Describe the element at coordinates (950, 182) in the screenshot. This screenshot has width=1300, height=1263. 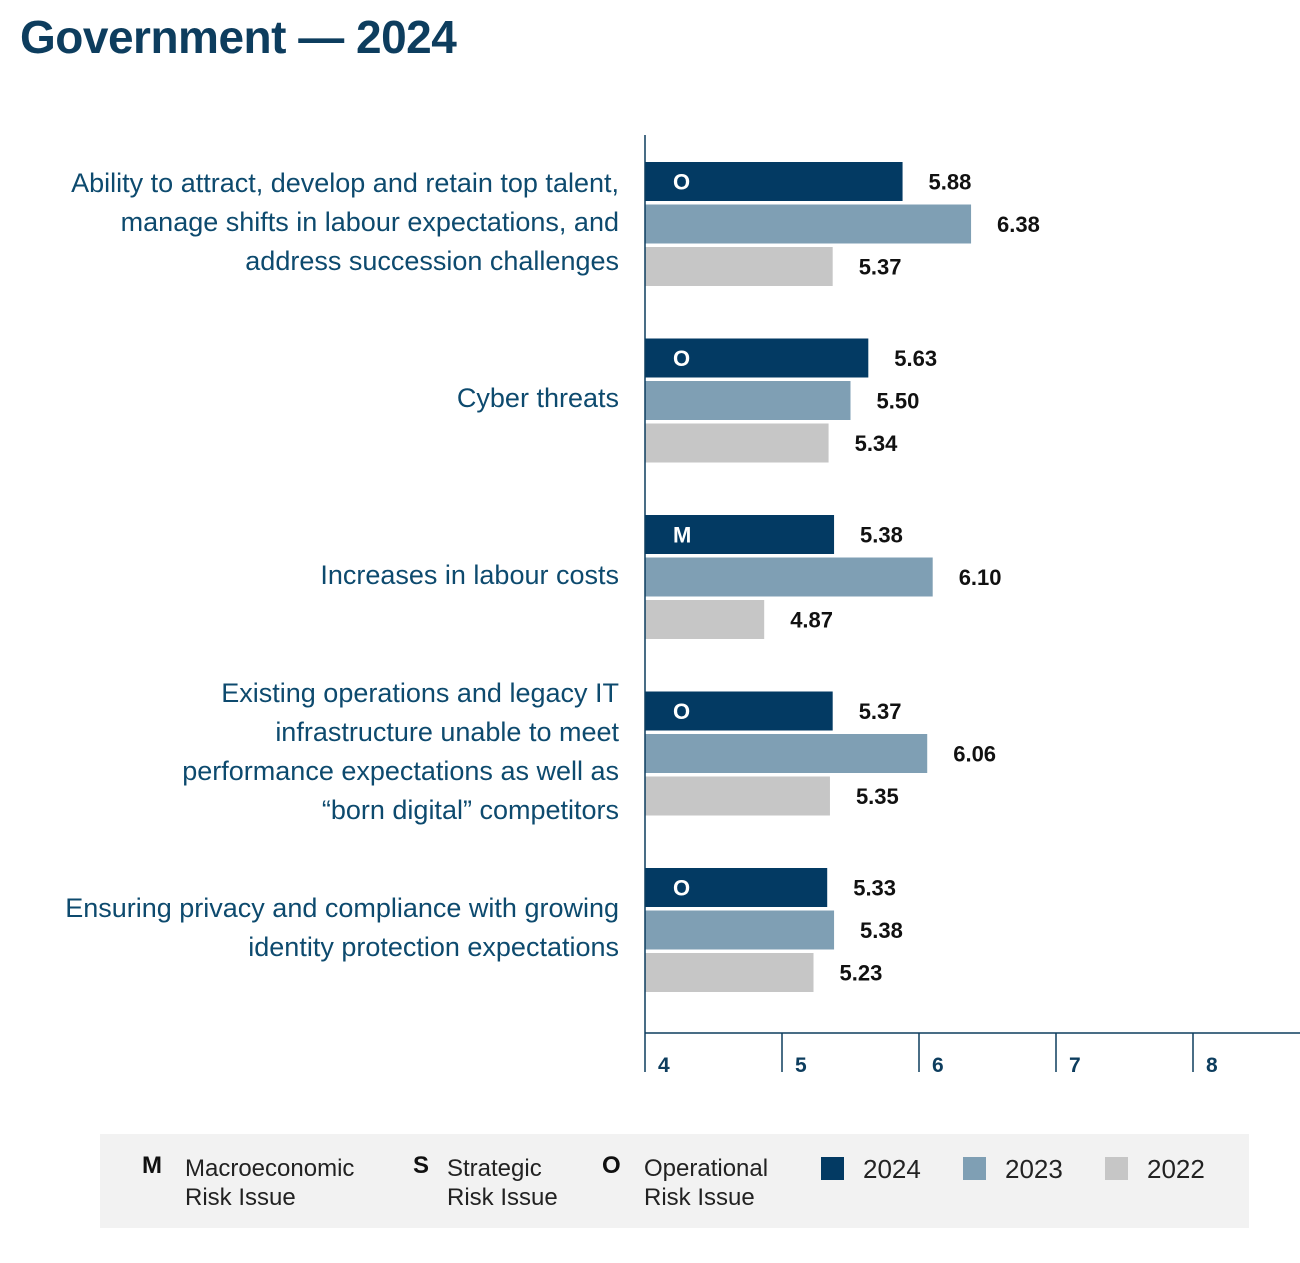
I see `data-label: 5.88` at that location.